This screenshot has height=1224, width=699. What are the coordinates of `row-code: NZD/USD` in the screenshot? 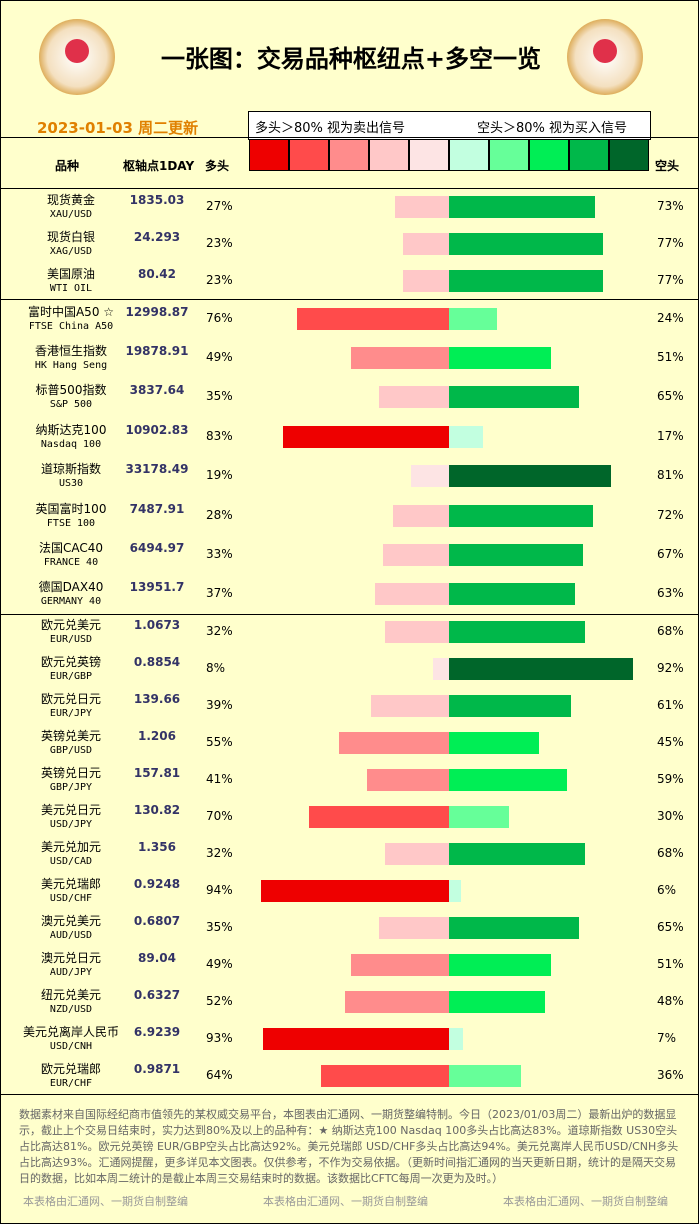 It's located at (71, 1009).